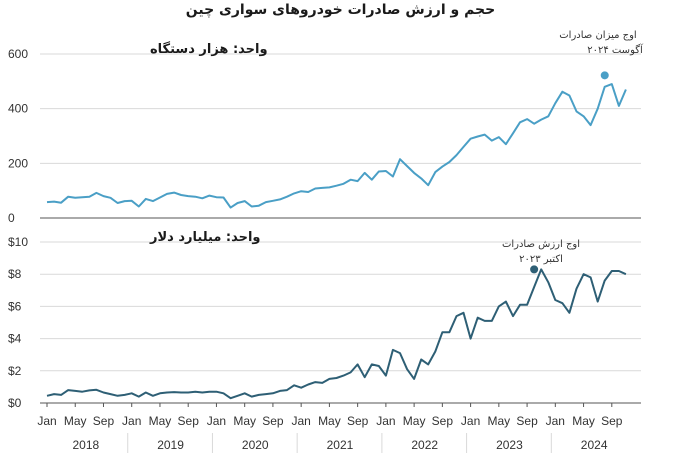  I want to click on year-label: 2020, so click(255, 445).